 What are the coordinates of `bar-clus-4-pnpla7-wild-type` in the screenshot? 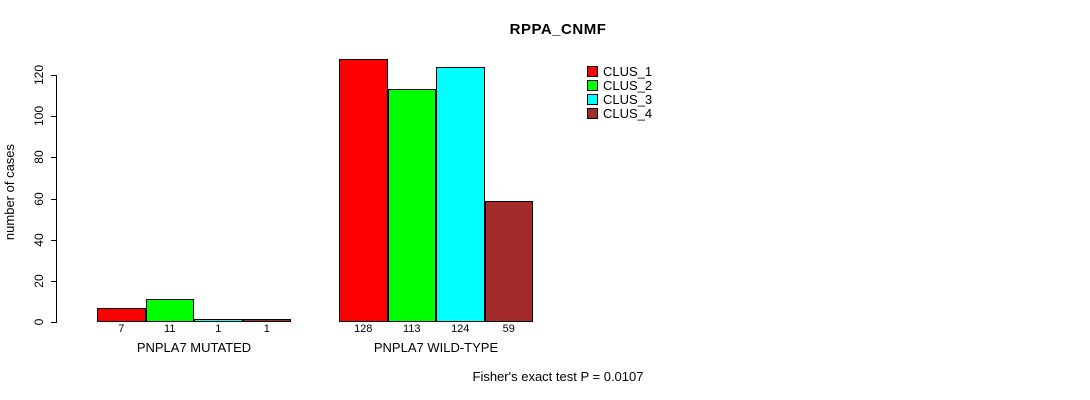 It's located at (508, 261).